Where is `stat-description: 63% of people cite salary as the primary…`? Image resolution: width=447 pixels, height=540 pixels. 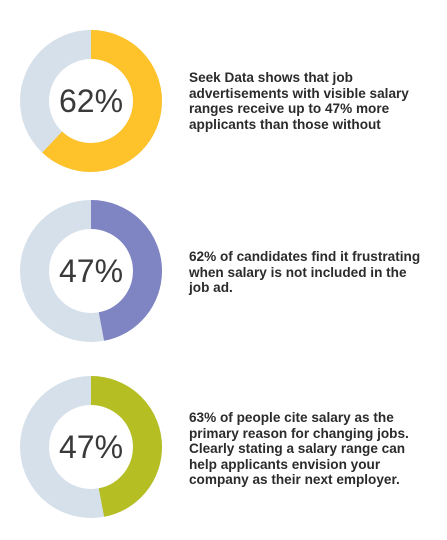 stat-description: 63% of people cite salary as the primary… is located at coordinates (299, 448).